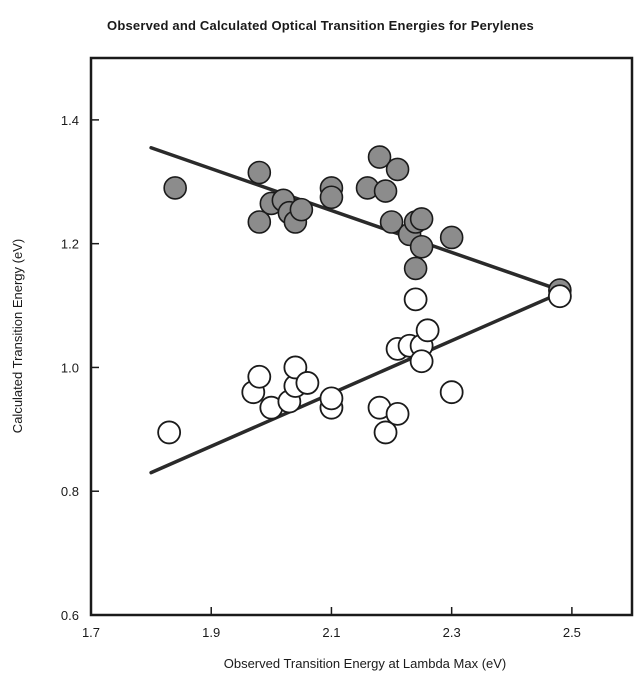 The image size is (641, 674). Describe the element at coordinates (70, 367) in the screenshot. I see `y-tick-label: 1.0` at that location.